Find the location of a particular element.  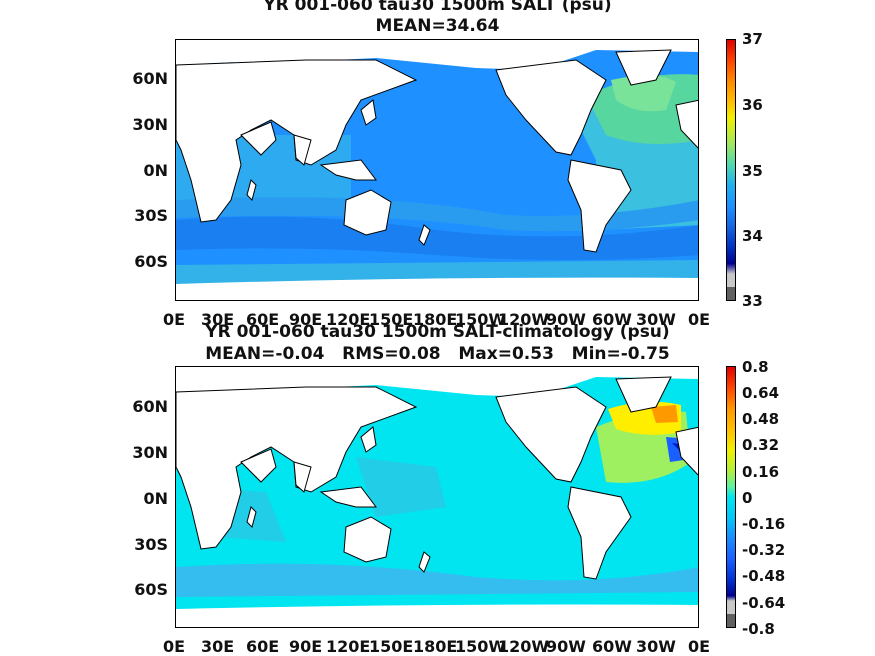

panel1-lon-tick-10: 60W is located at coordinates (612, 319).